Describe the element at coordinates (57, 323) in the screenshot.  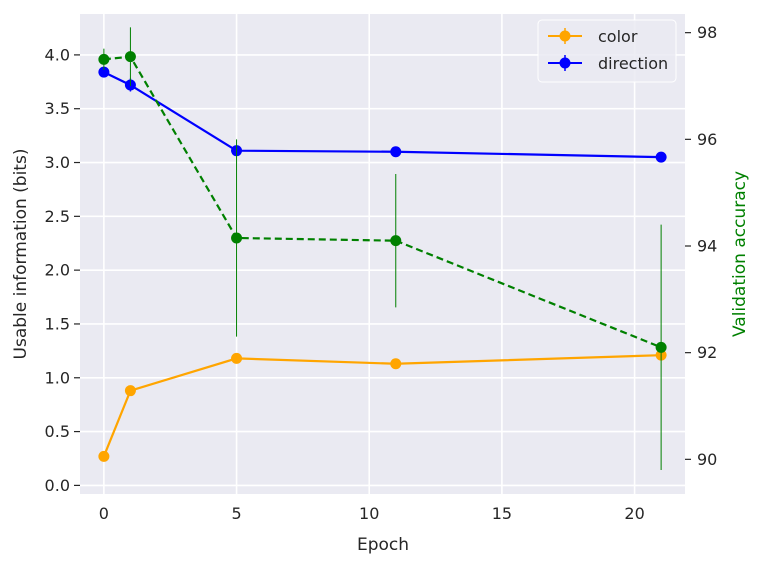
I see `y-tick-label: 1.5` at that location.